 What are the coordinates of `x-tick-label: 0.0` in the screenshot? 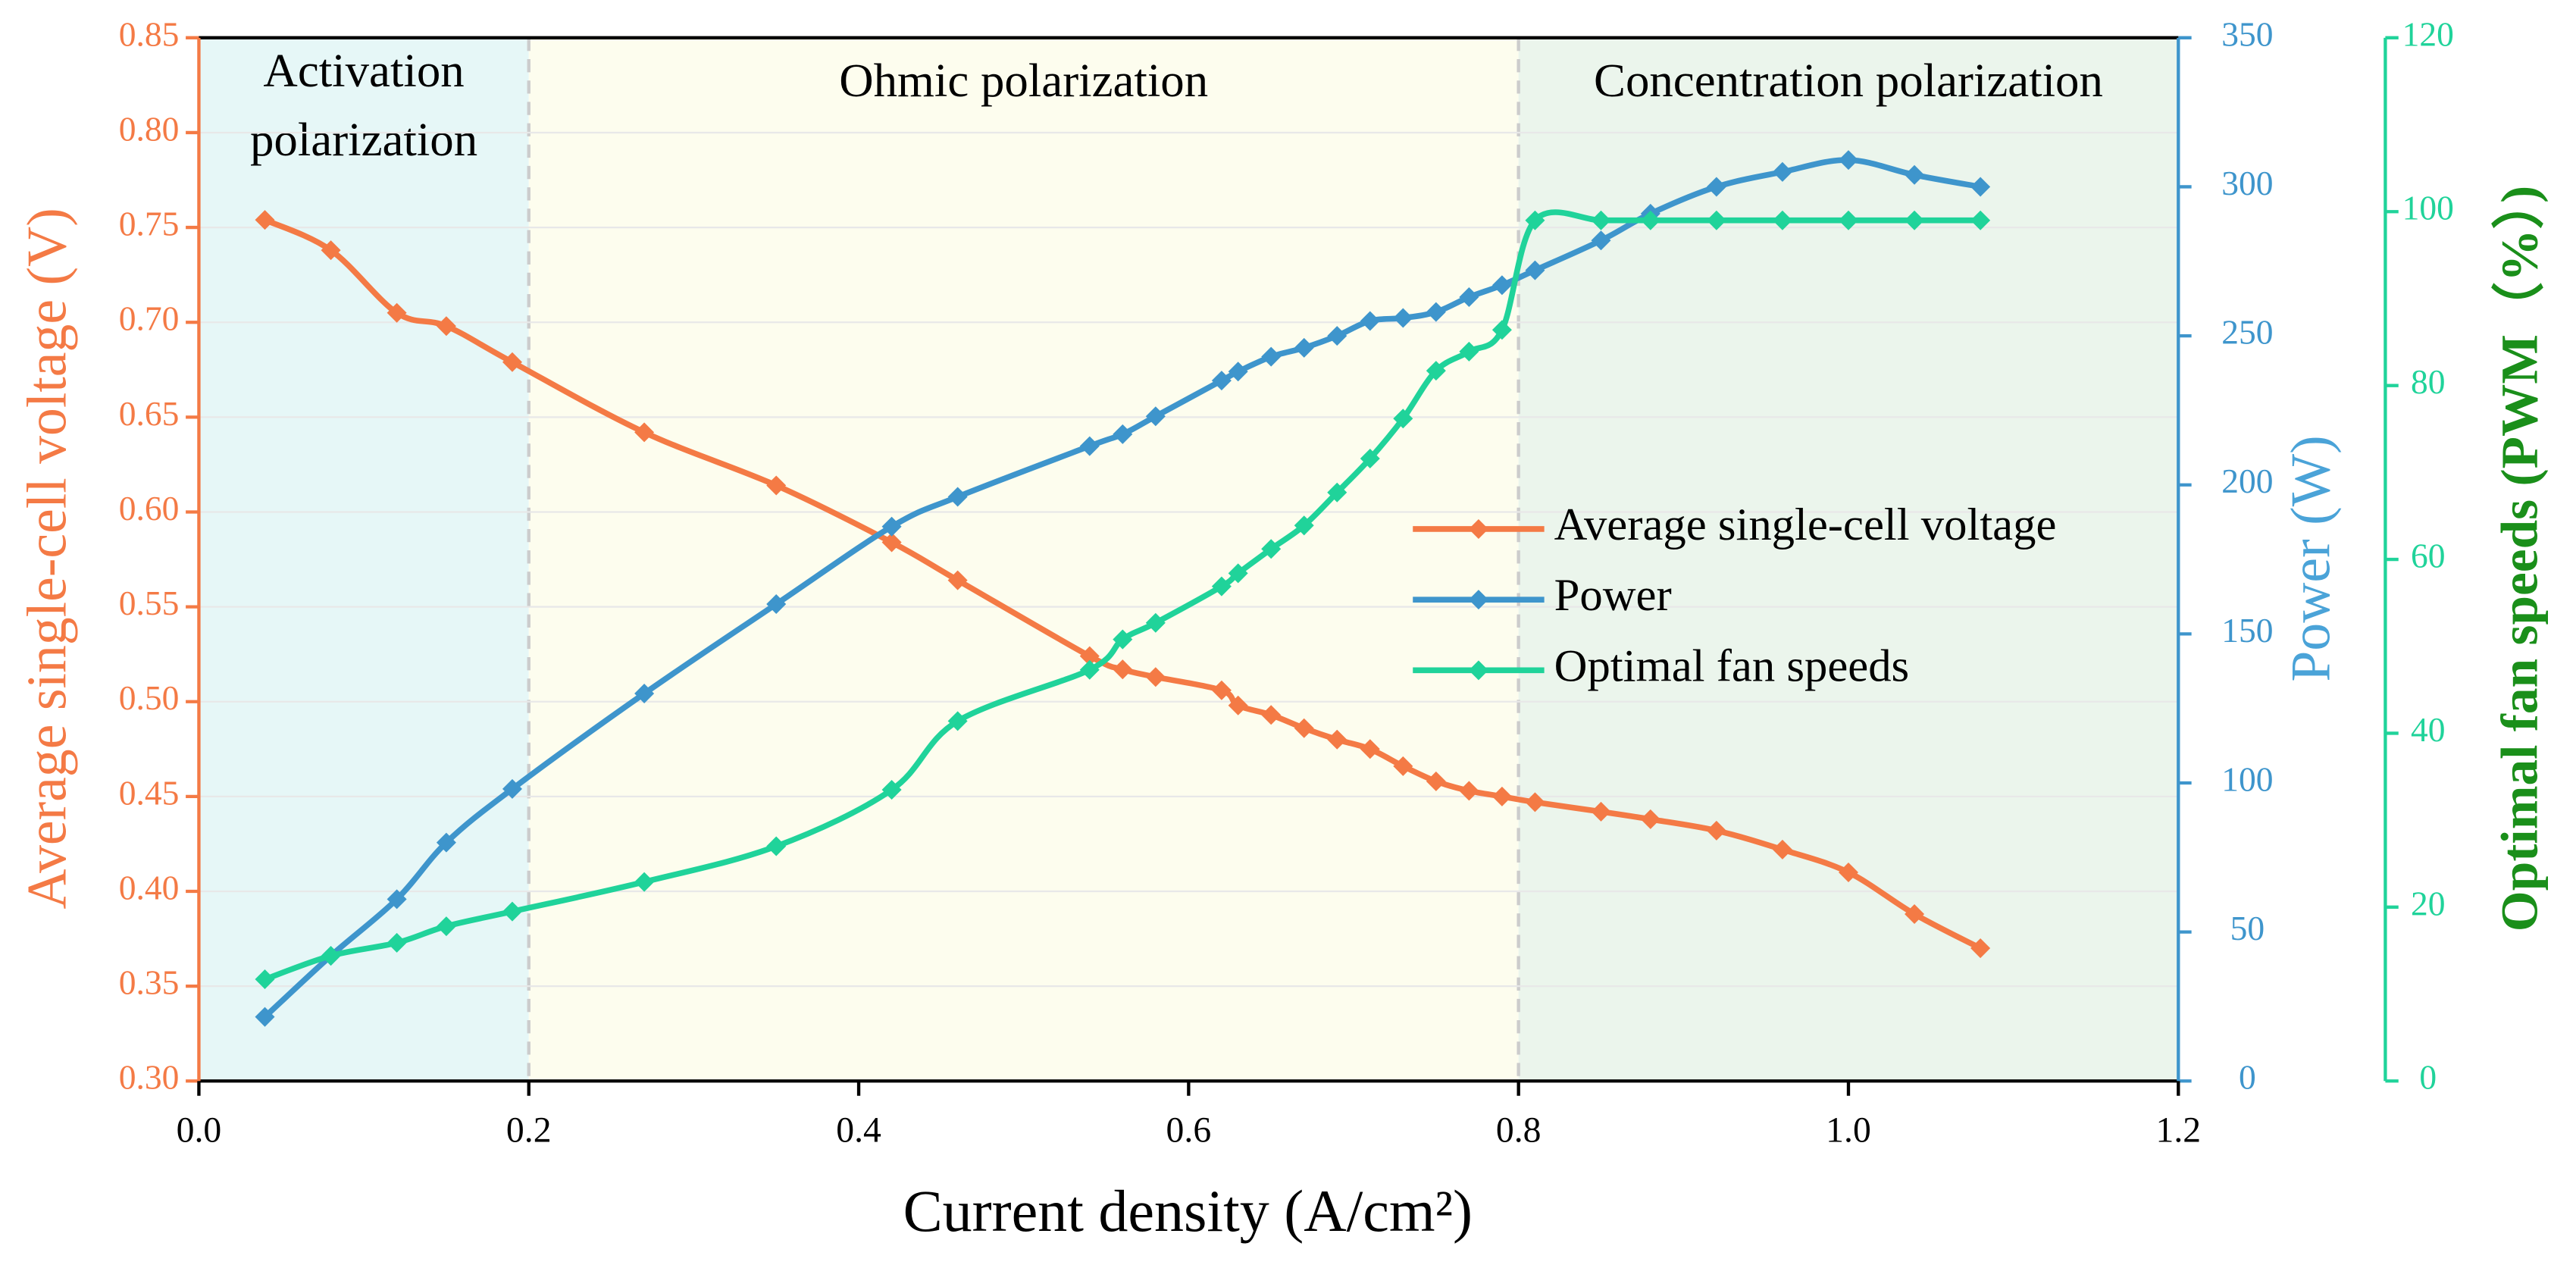 It's located at (199, 1131).